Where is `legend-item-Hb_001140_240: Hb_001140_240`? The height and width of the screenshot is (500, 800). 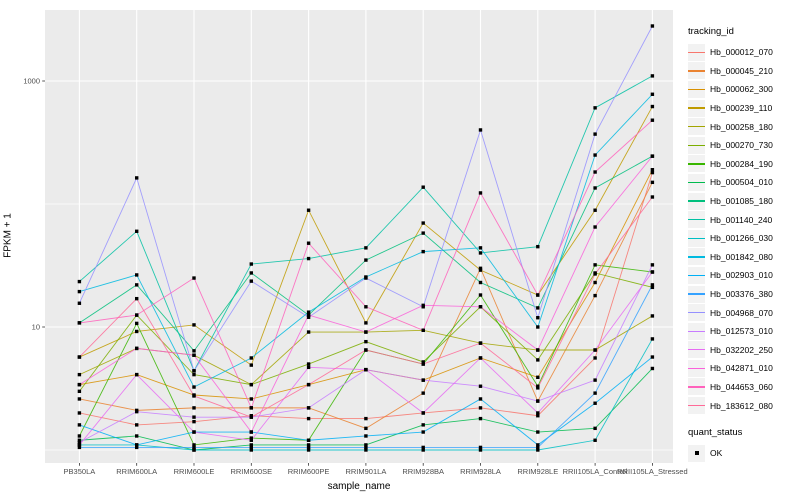 legend-item-Hb_001140_240: Hb_001140_240 is located at coordinates (744, 219).